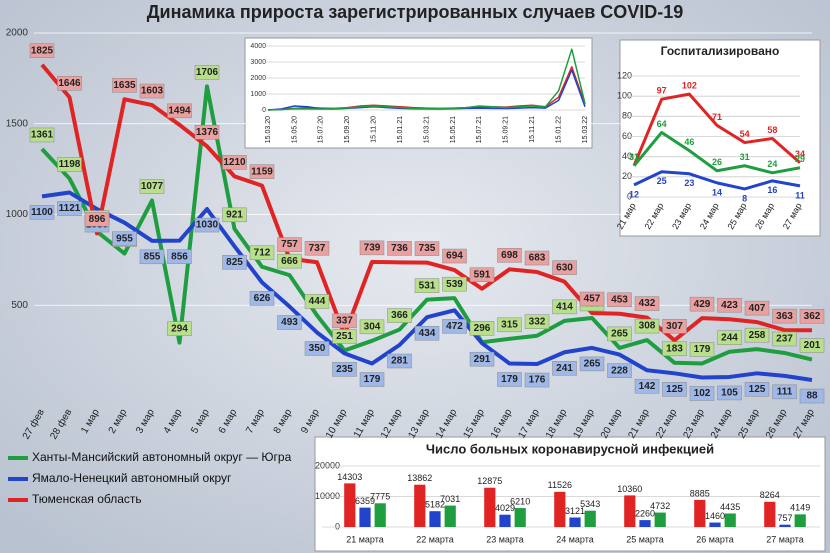  What do you see at coordinates (627, 176) in the screenshot?
I see `y-tick-label: 20` at bounding box center [627, 176].